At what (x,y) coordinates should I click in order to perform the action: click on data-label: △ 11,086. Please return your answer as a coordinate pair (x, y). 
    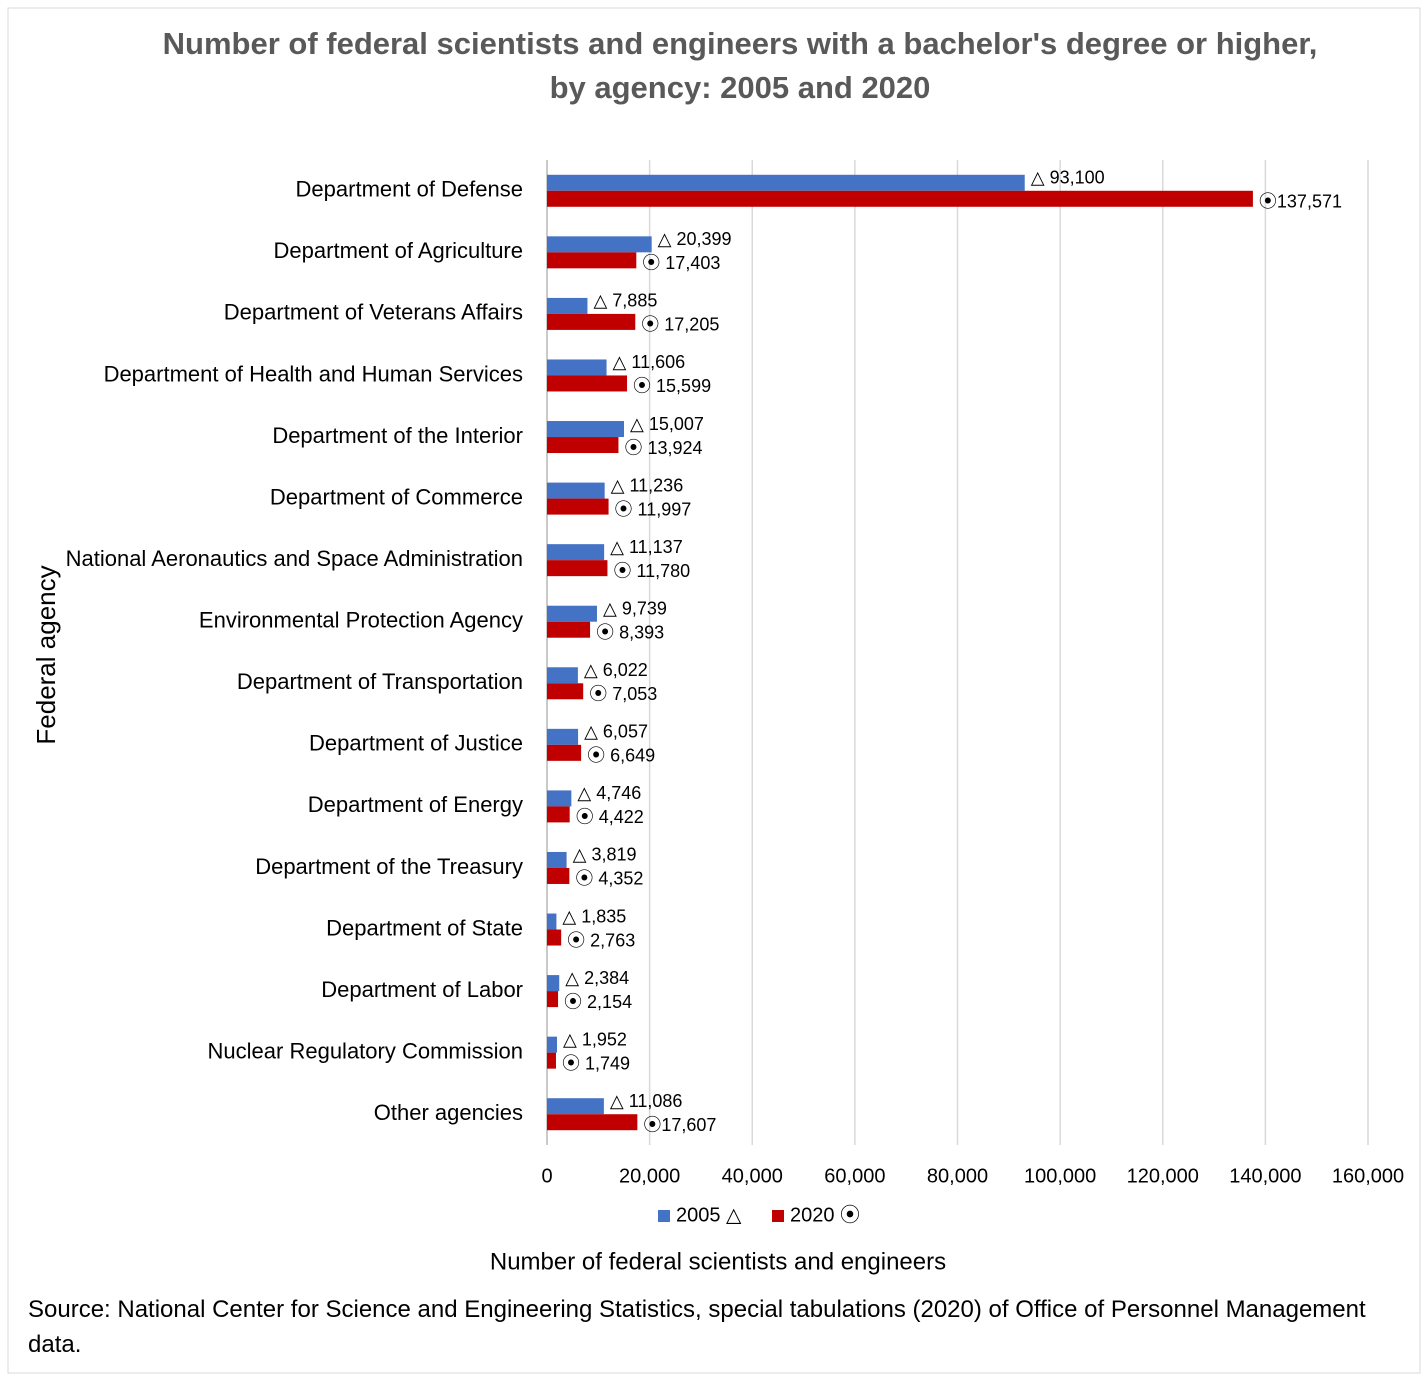
    Looking at the image, I should click on (646, 1101).